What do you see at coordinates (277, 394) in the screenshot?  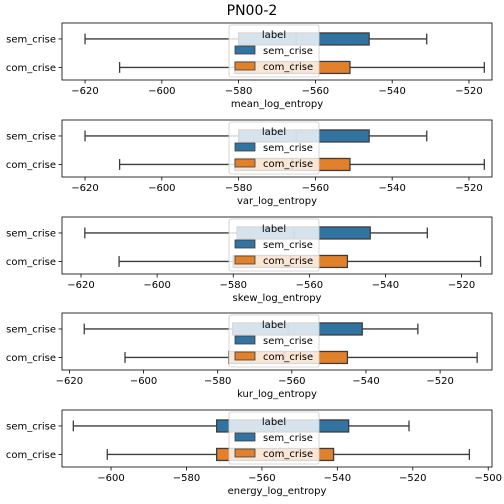 I see `x-axis-label: kur_log_entropy` at bounding box center [277, 394].